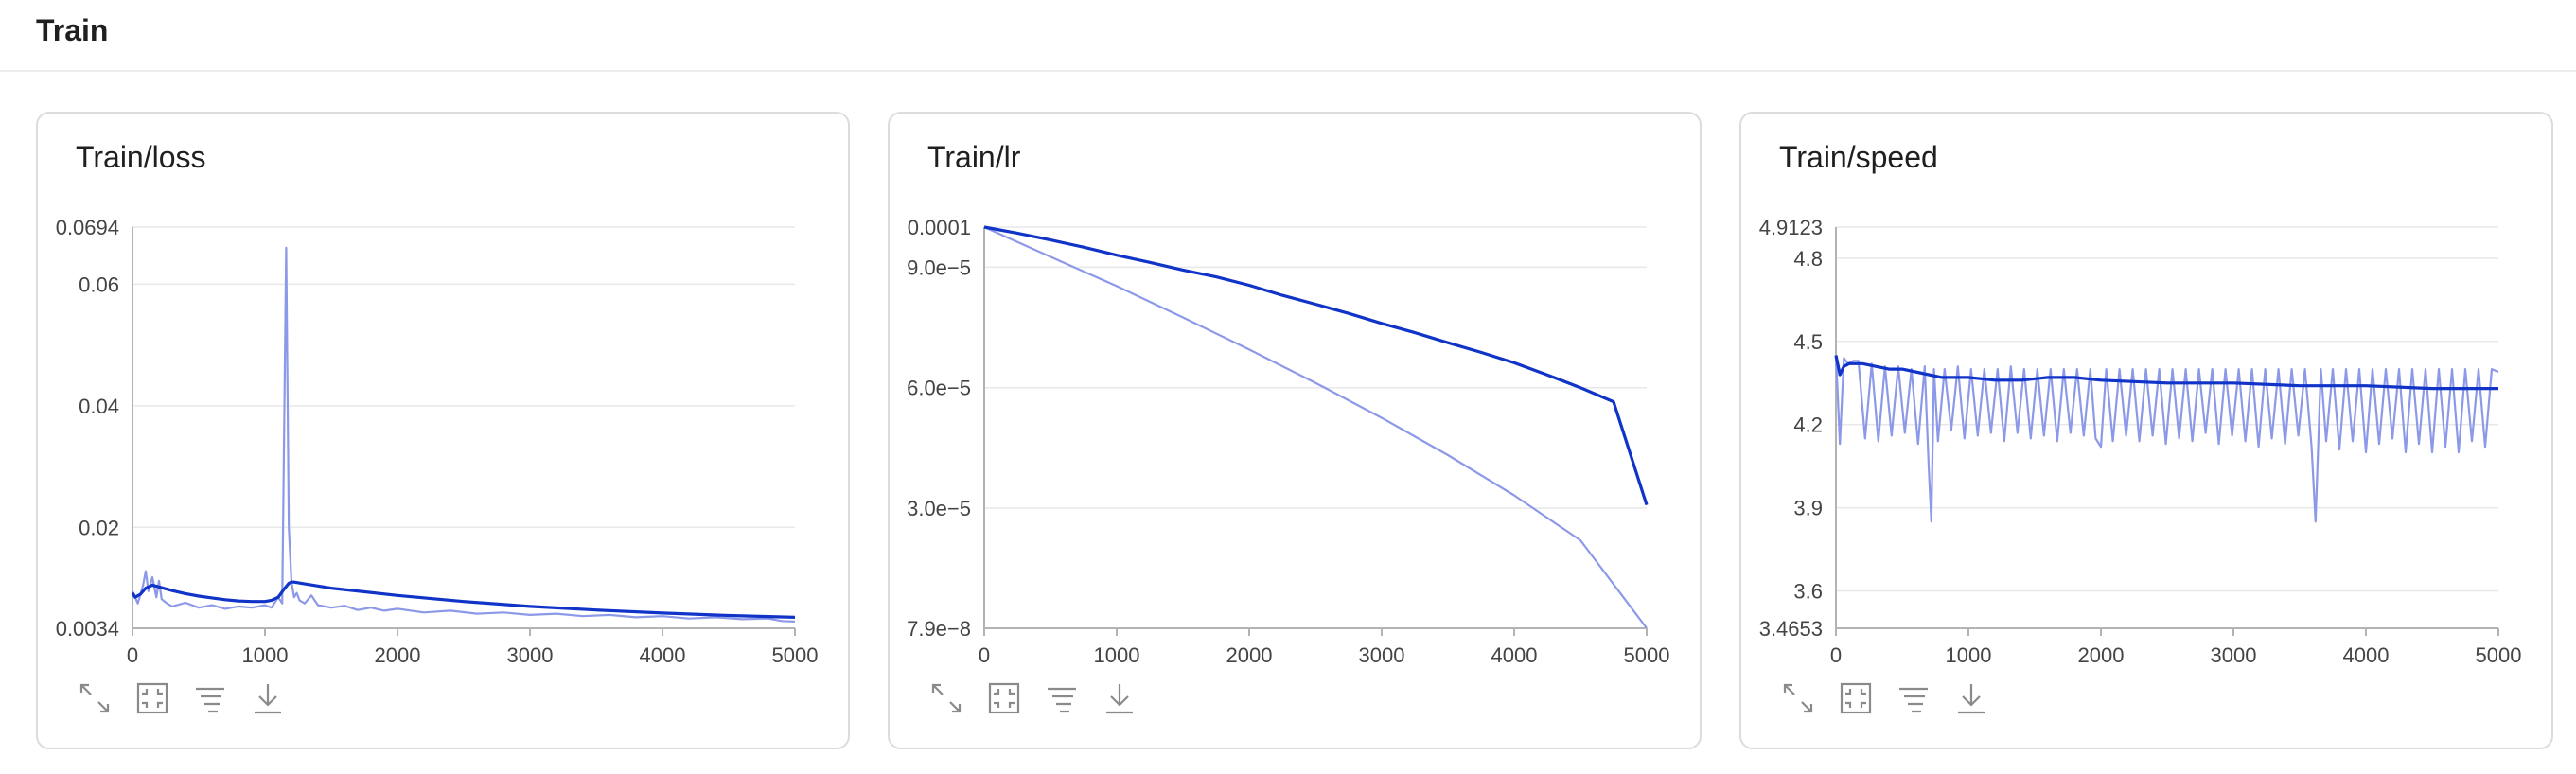 Image resolution: width=2576 pixels, height=774 pixels. What do you see at coordinates (939, 388) in the screenshot?
I see `y-tick-label: 6.0e−5` at bounding box center [939, 388].